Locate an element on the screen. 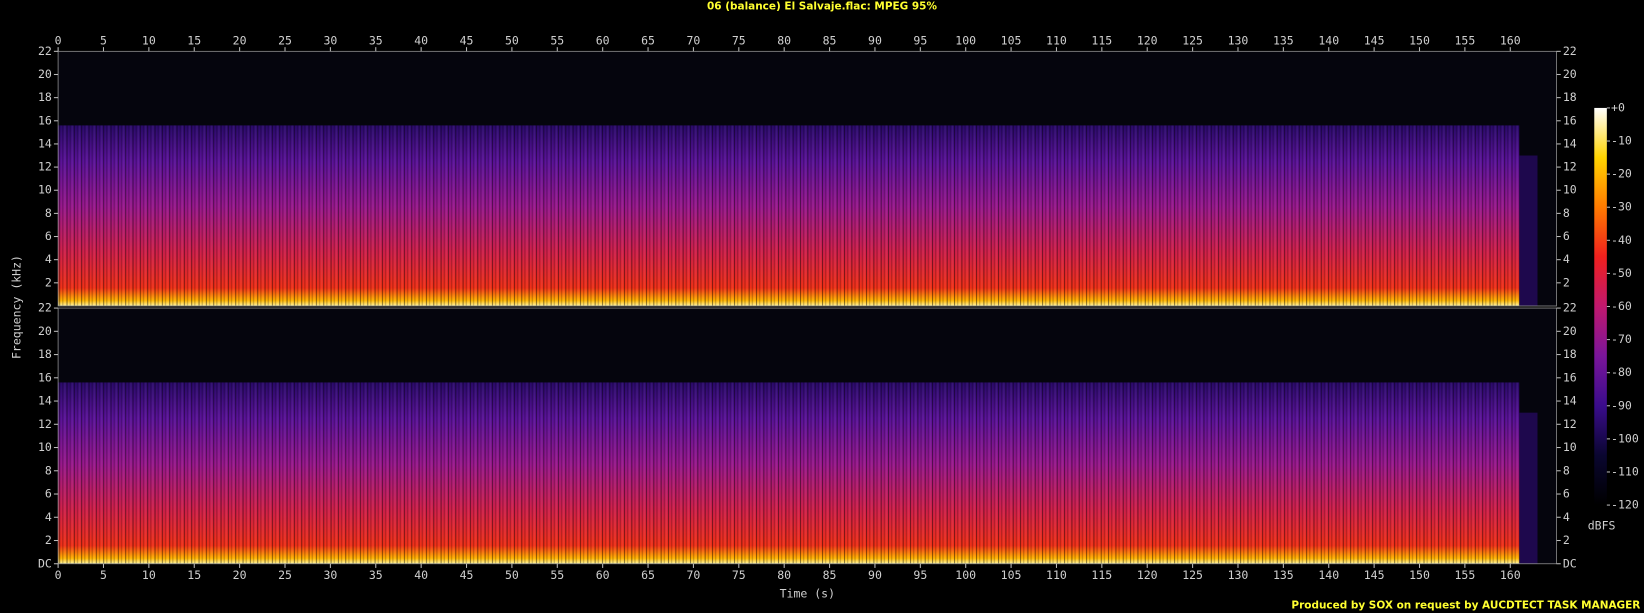 Image resolution: width=1644 pixels, height=613 pixels. colorbar-tick-label: -100 is located at coordinates (1625, 438).